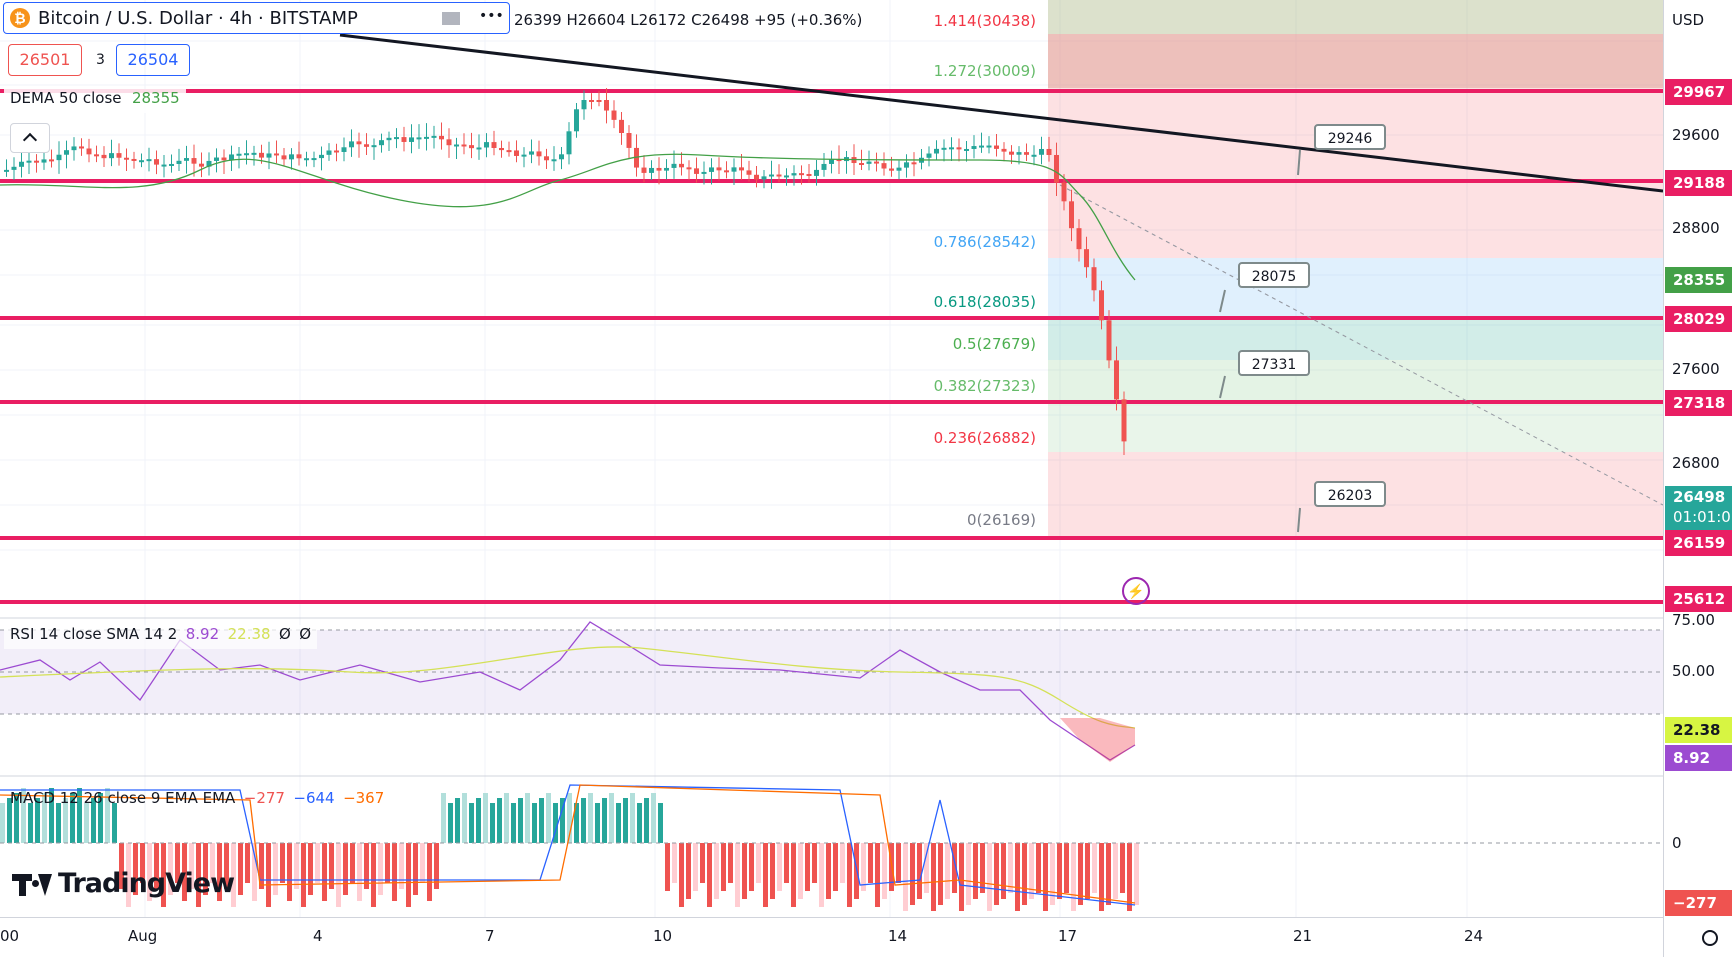 The height and width of the screenshot is (957, 1732). Describe the element at coordinates (491, 16) in the screenshot. I see `more-options-button: •••` at that location.